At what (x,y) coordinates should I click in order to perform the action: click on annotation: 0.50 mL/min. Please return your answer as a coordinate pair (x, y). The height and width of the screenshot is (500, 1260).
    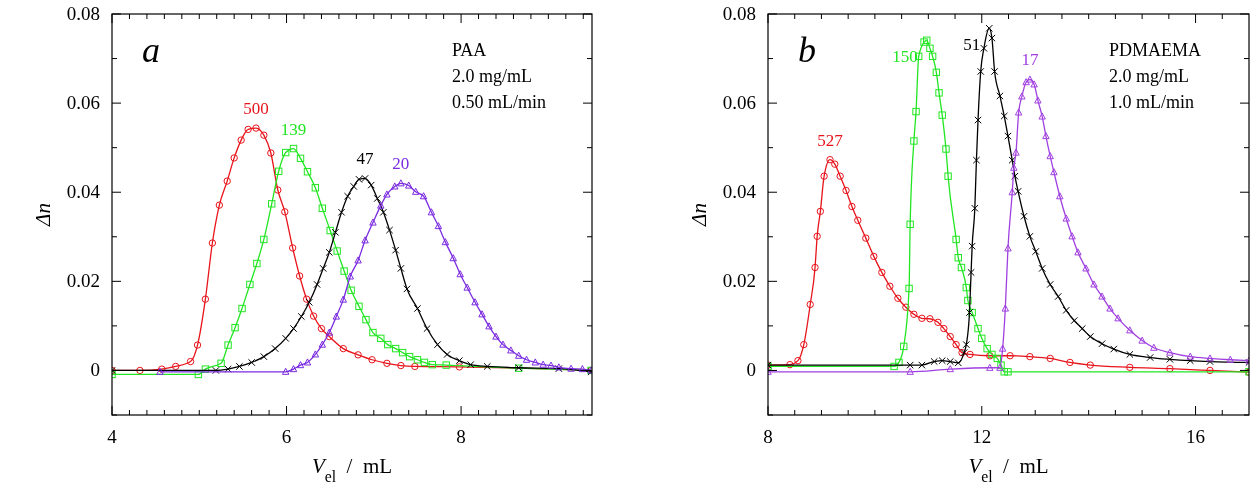
    Looking at the image, I should click on (499, 102).